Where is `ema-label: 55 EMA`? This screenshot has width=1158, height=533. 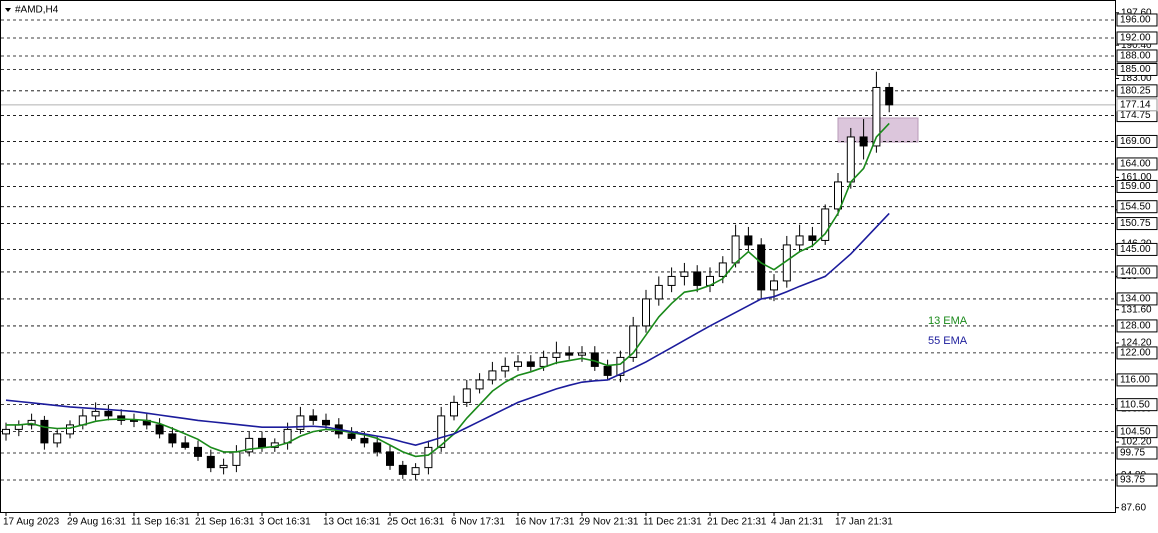 ema-label: 55 EMA is located at coordinates (948, 341).